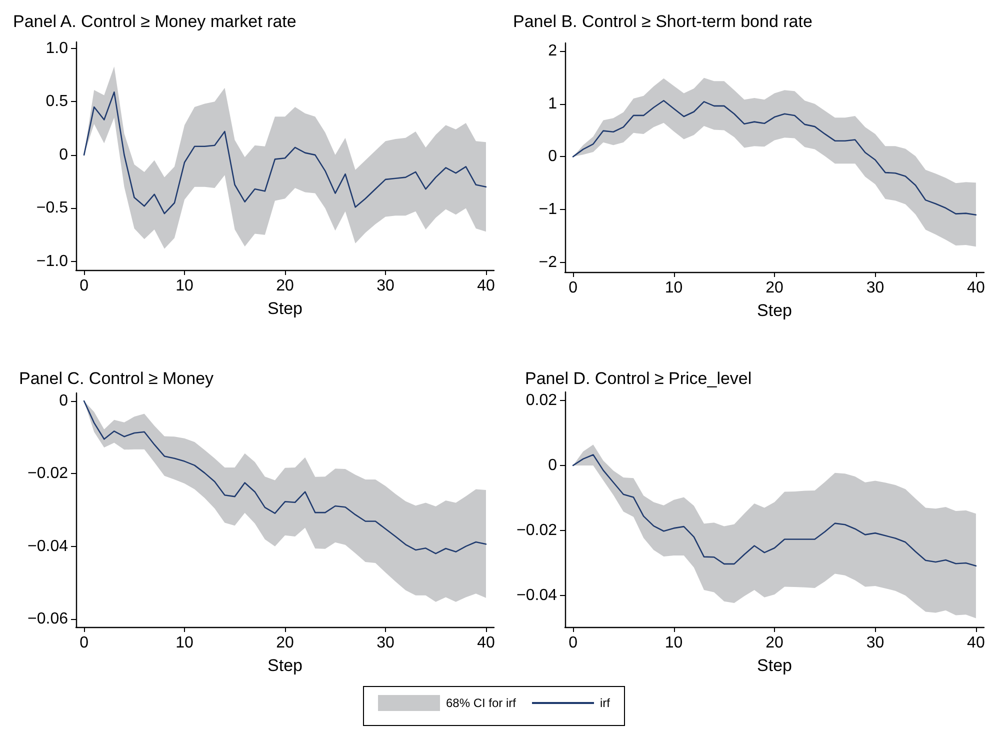 The height and width of the screenshot is (732, 988). I want to click on y-tick-label: −1.0, so click(52, 261).